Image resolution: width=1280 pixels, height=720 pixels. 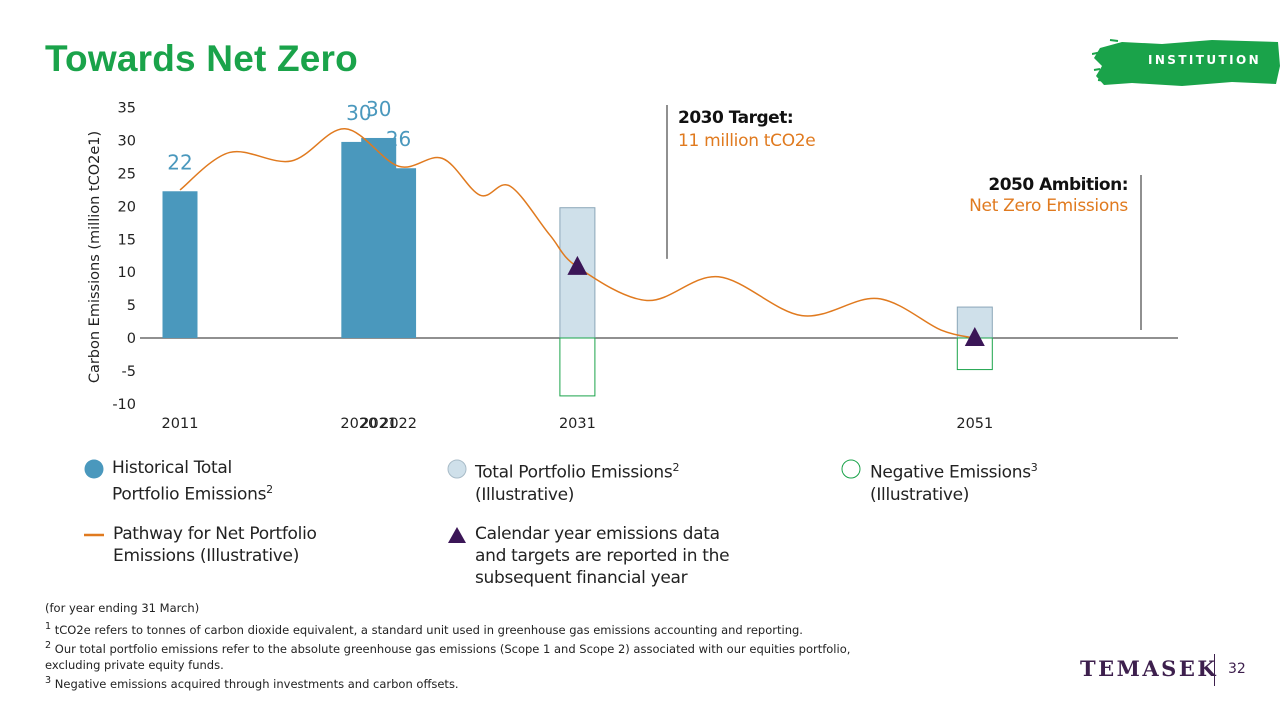 What do you see at coordinates (457, 469) in the screenshot?
I see `light-circle-icon` at bounding box center [457, 469].